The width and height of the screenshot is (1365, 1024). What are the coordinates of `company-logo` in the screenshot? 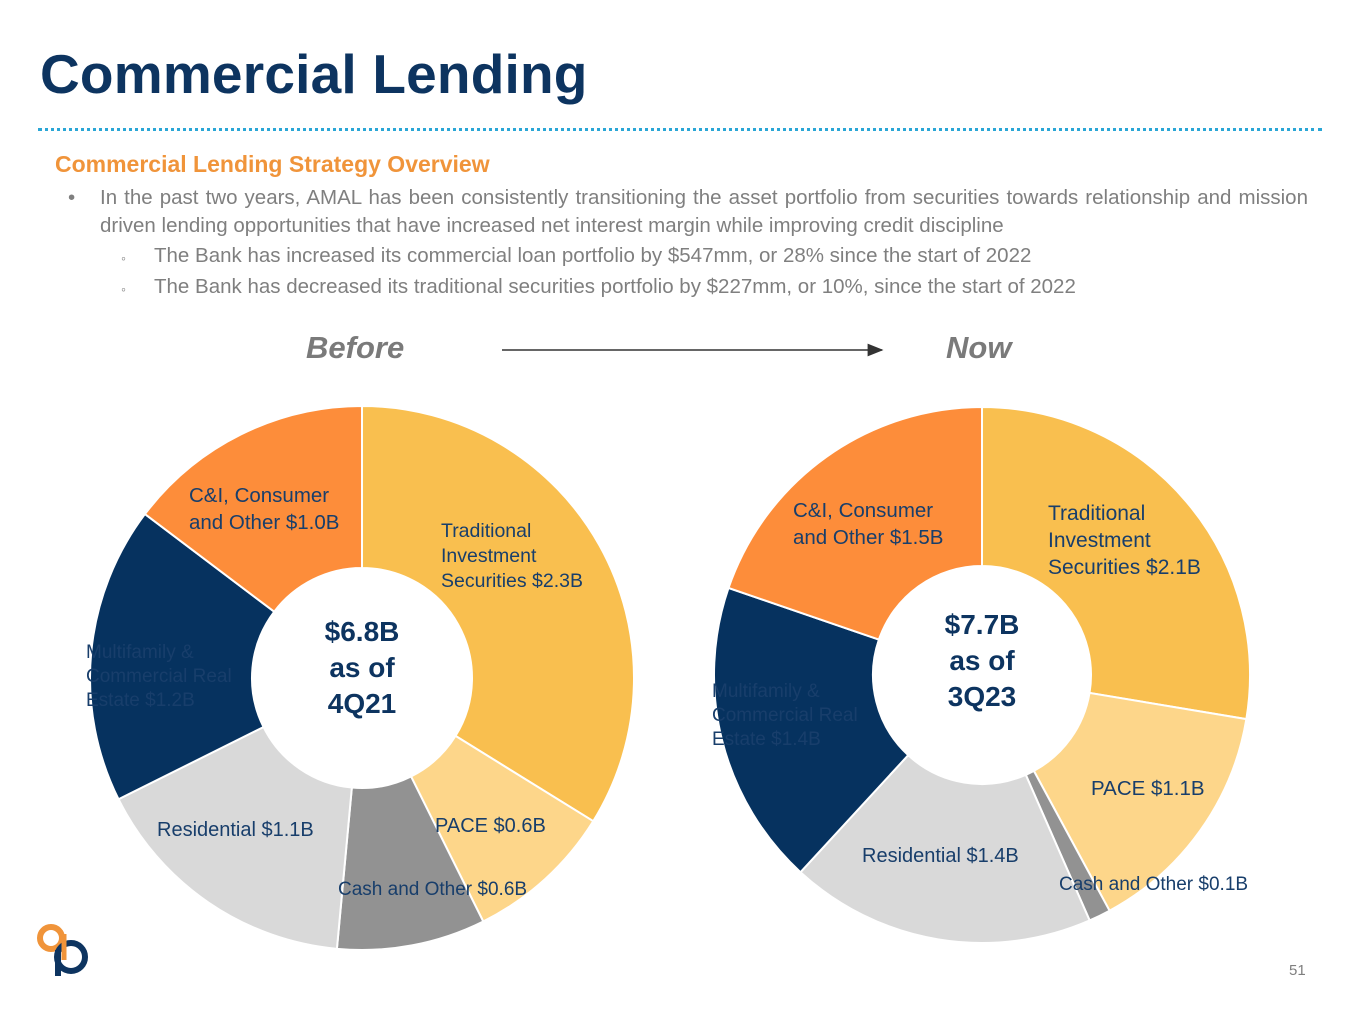 It's located at (65, 953).